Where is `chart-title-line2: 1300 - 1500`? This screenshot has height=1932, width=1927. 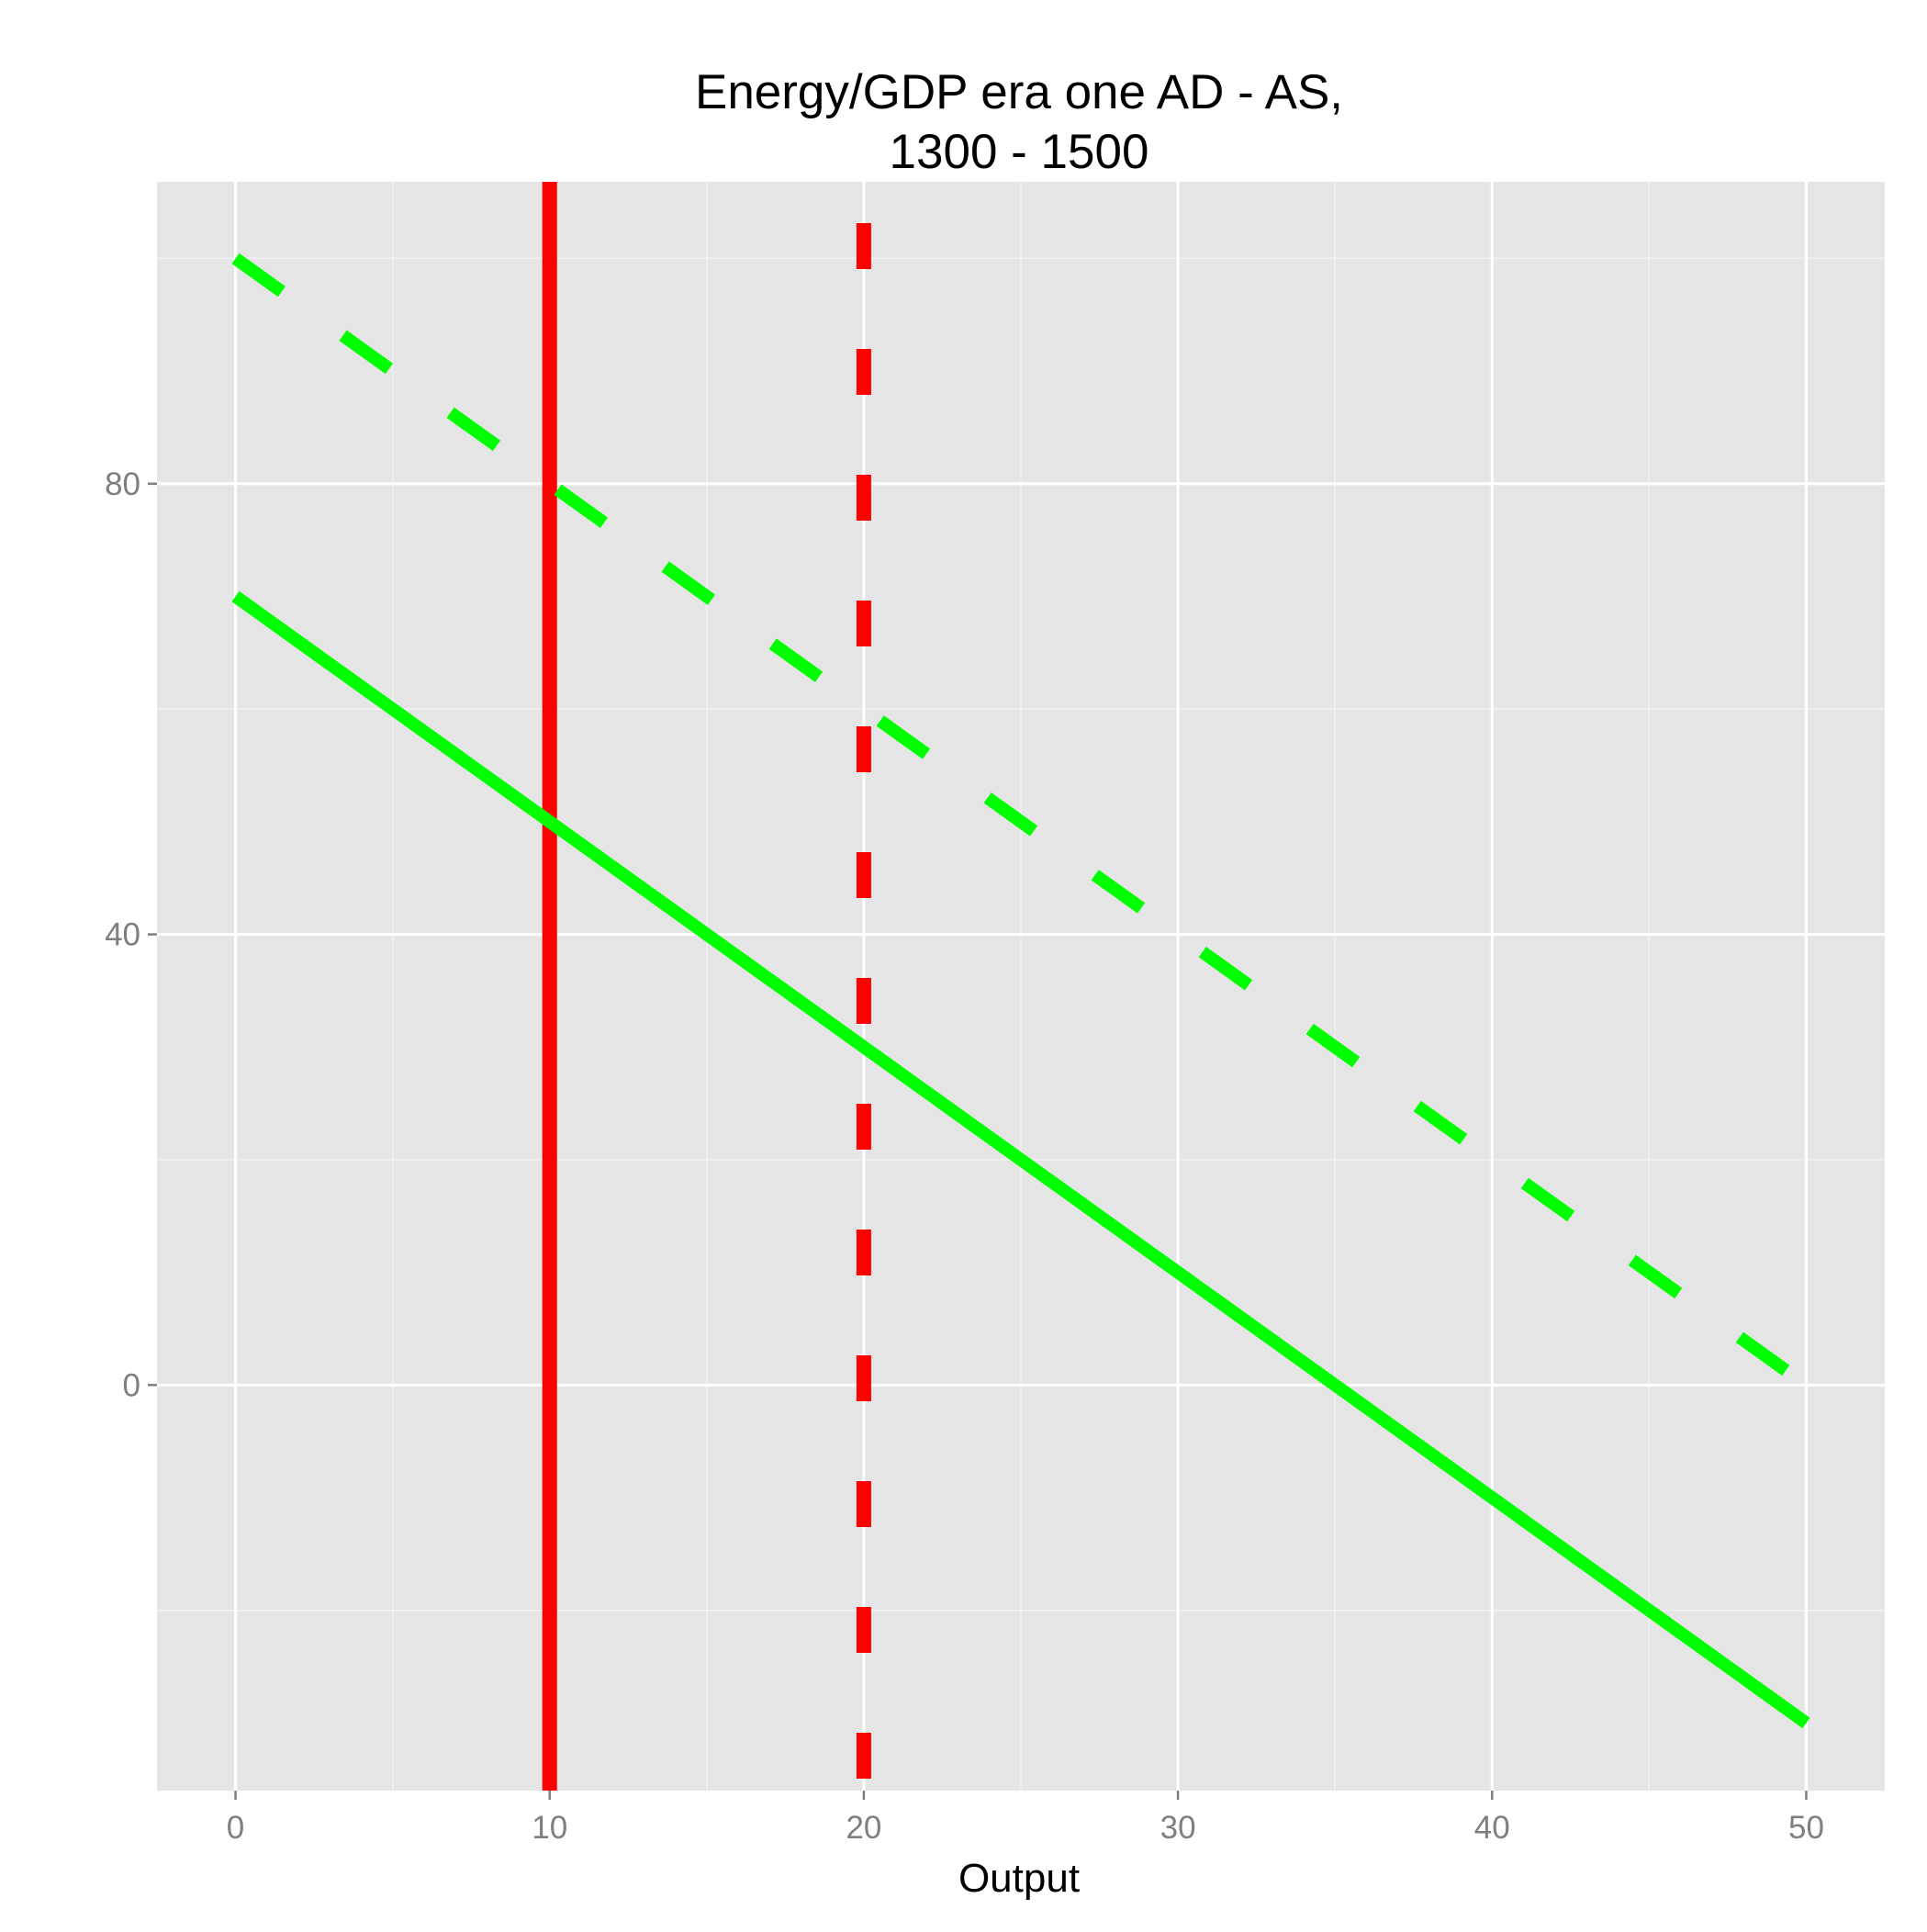 chart-title-line2: 1300 - 1500 is located at coordinates (1020, 152).